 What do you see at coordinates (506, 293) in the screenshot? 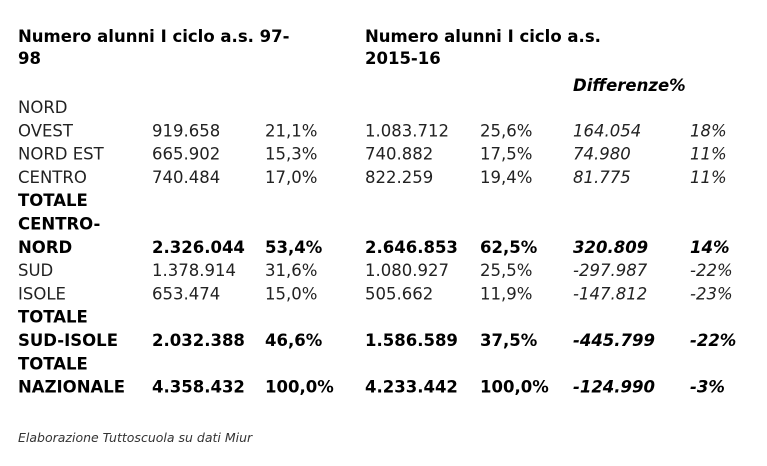
I see `cell: 11,9%` at bounding box center [506, 293].